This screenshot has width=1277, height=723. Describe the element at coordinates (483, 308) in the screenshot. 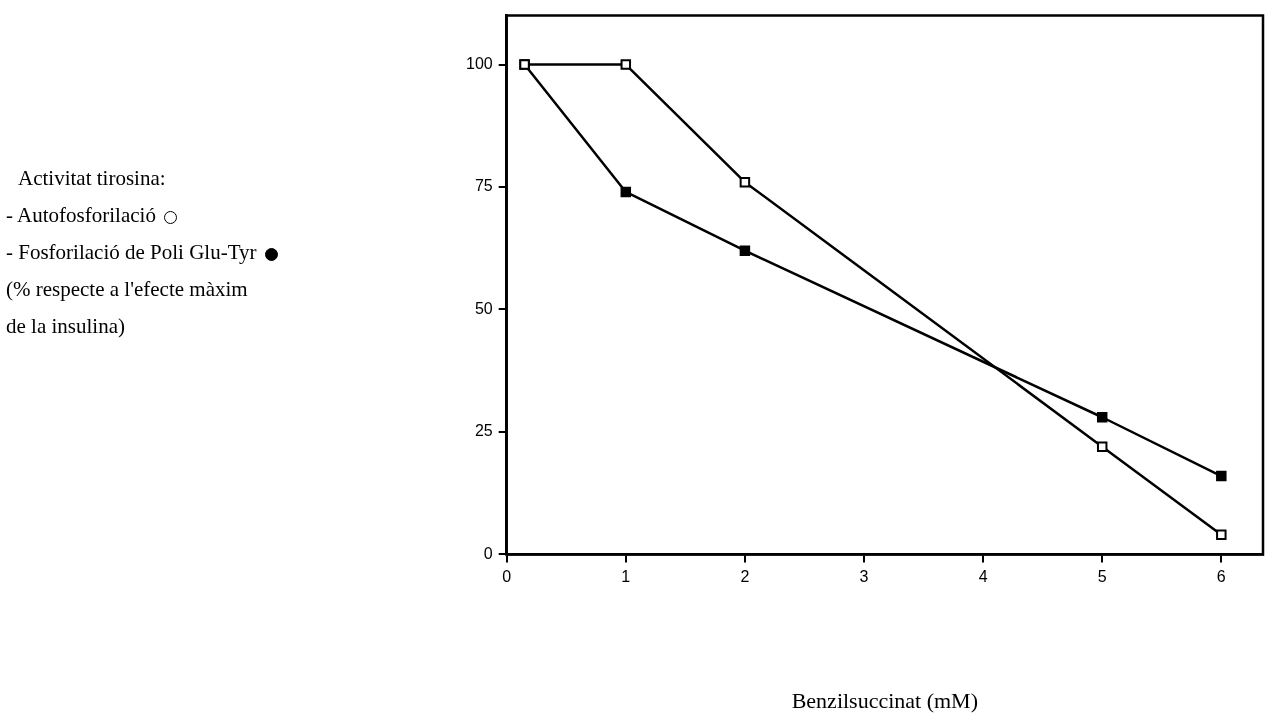

I see `y-tick-label: 50` at that location.